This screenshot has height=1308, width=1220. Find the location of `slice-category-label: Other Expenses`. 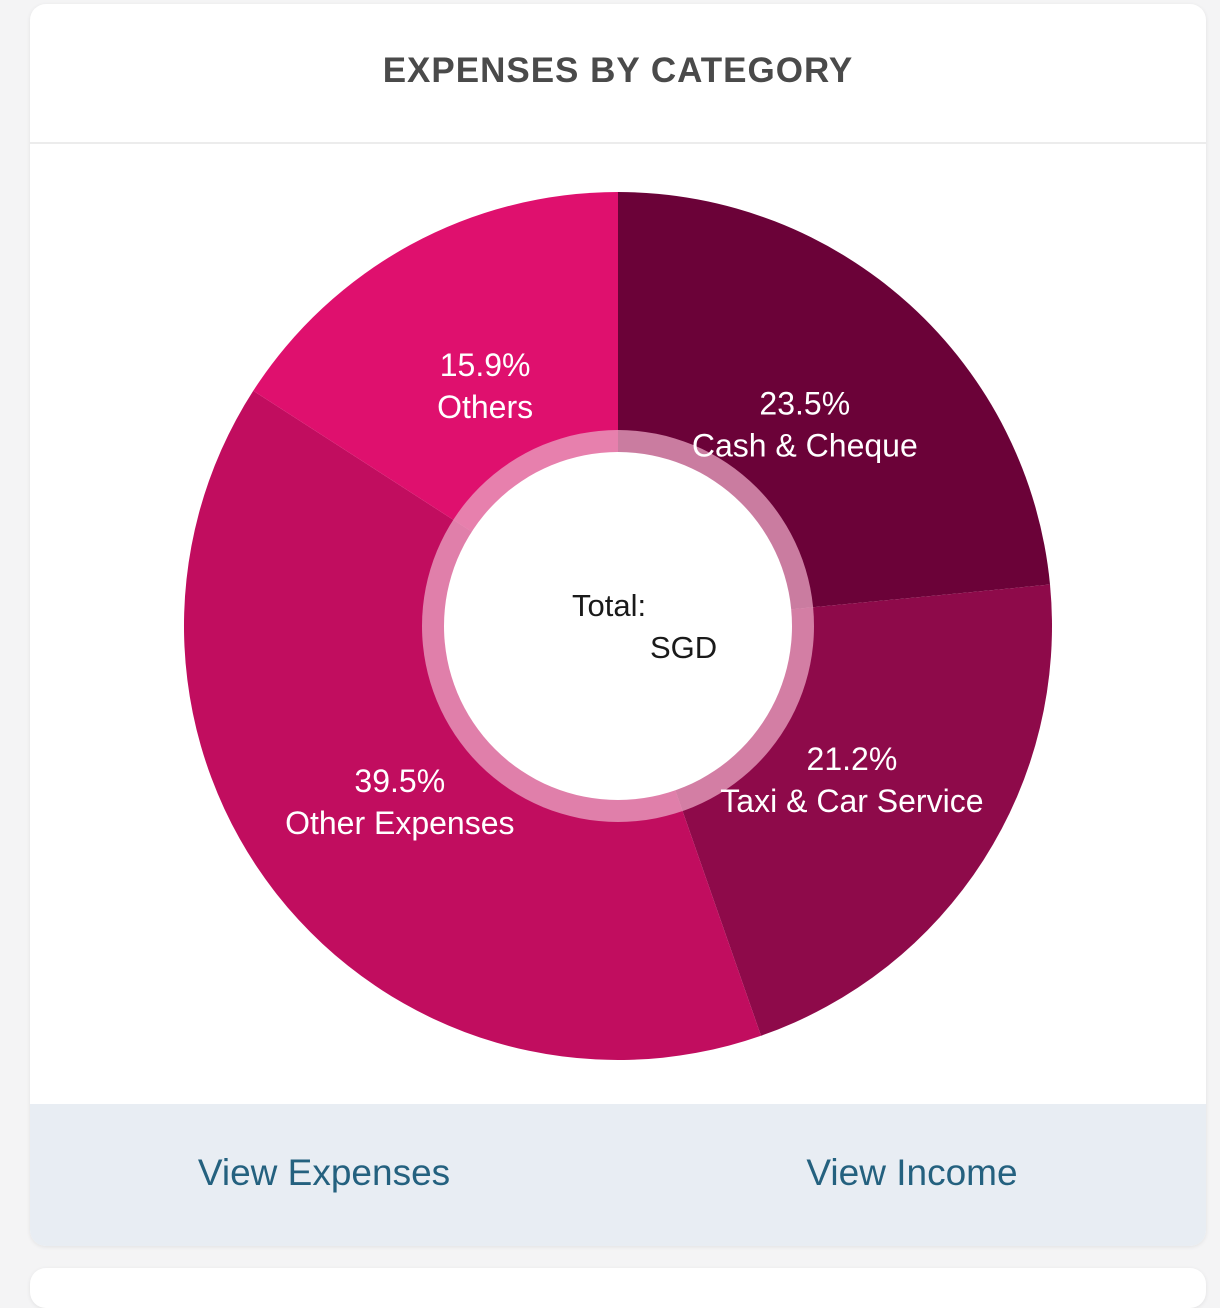

slice-category-label: Other Expenses is located at coordinates (399, 823).